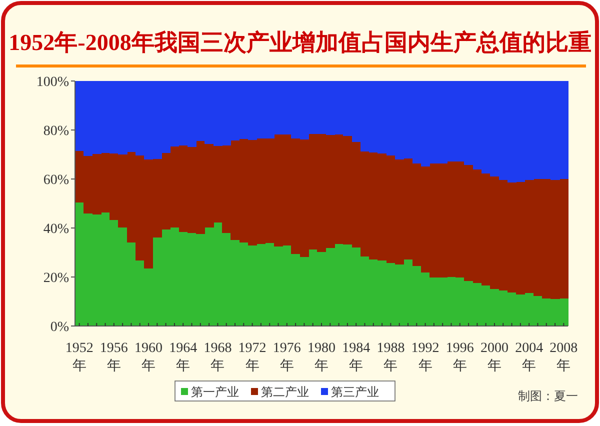 The width and height of the screenshot is (600, 426). I want to click on x-tick-label: 1992 年, so click(425, 357).